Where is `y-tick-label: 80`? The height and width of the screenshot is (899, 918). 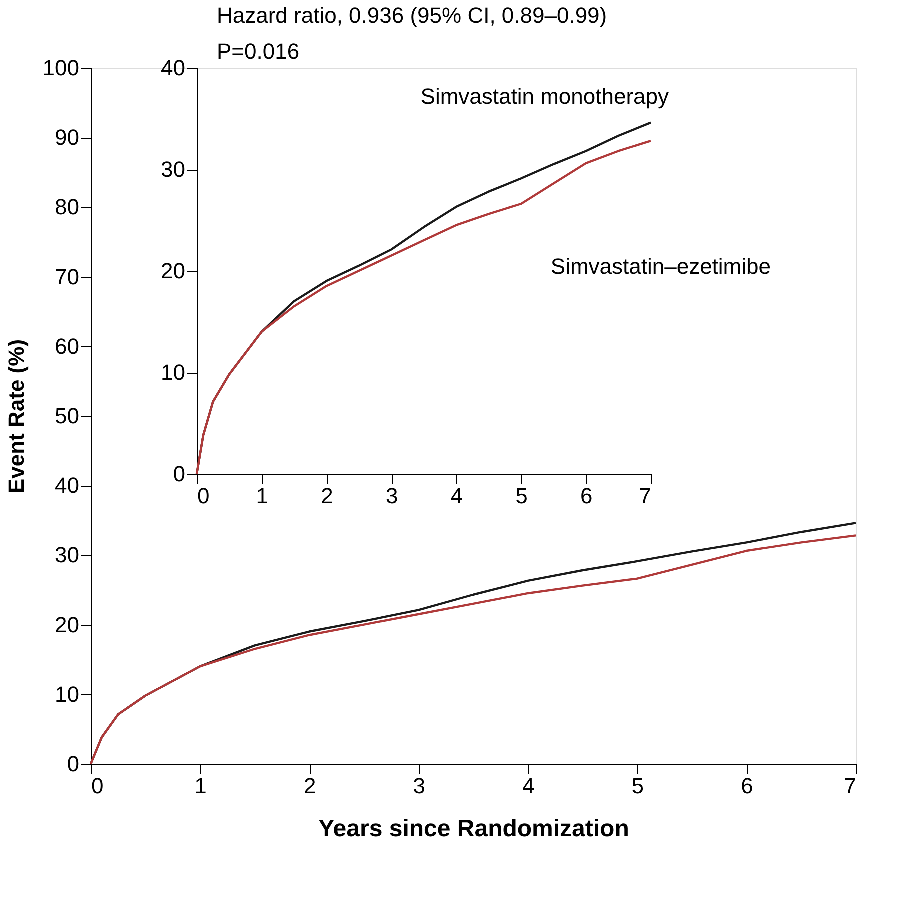
y-tick-label: 80 is located at coordinates (67, 207).